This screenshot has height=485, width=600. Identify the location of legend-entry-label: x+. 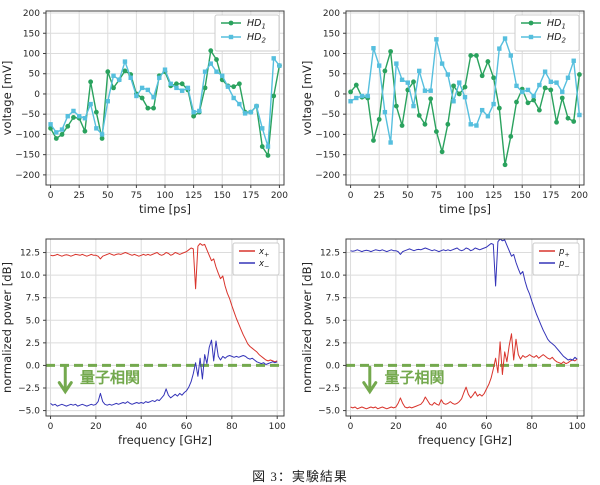
(263, 253).